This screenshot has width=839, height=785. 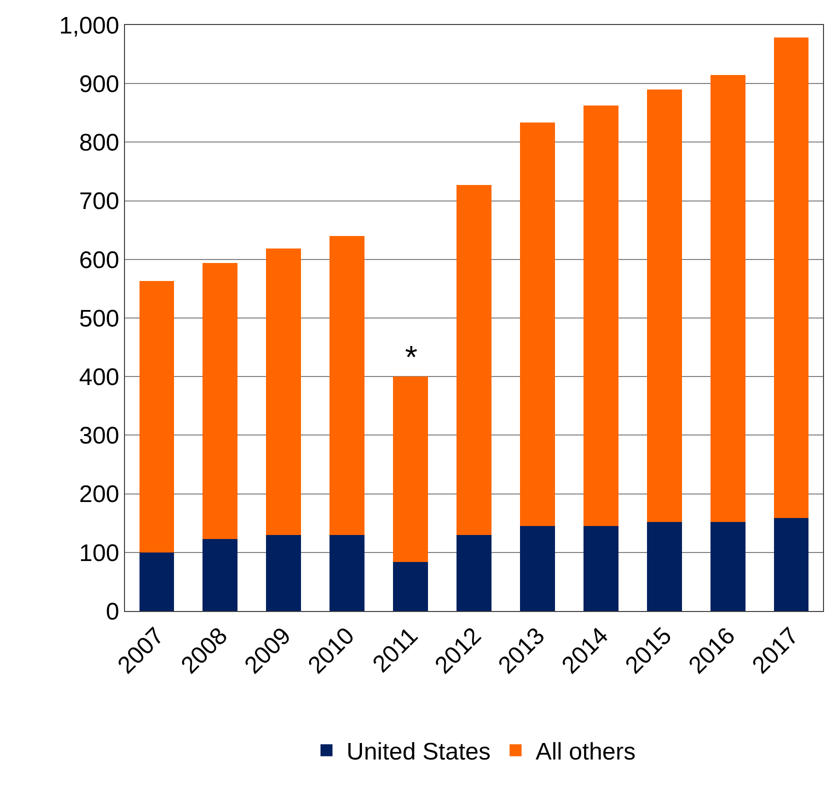 What do you see at coordinates (99, 377) in the screenshot?
I see `y-tick-label: 400` at bounding box center [99, 377].